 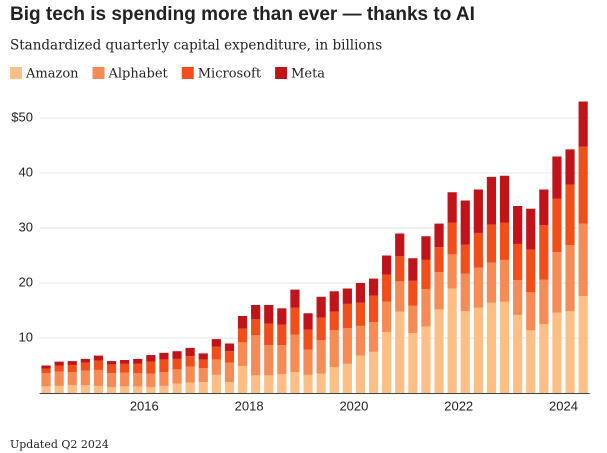 What do you see at coordinates (144, 405) in the screenshot?
I see `x-tick-label: 2016` at bounding box center [144, 405].